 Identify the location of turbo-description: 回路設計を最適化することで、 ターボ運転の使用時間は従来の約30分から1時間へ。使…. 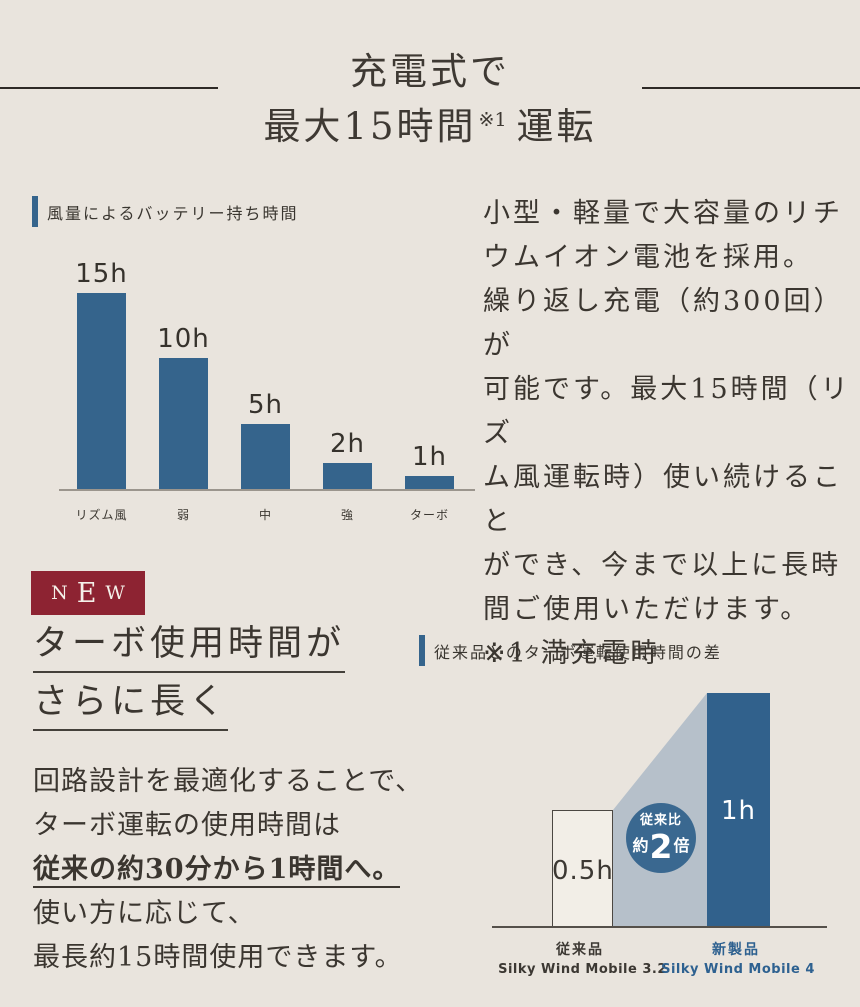
(228, 870).